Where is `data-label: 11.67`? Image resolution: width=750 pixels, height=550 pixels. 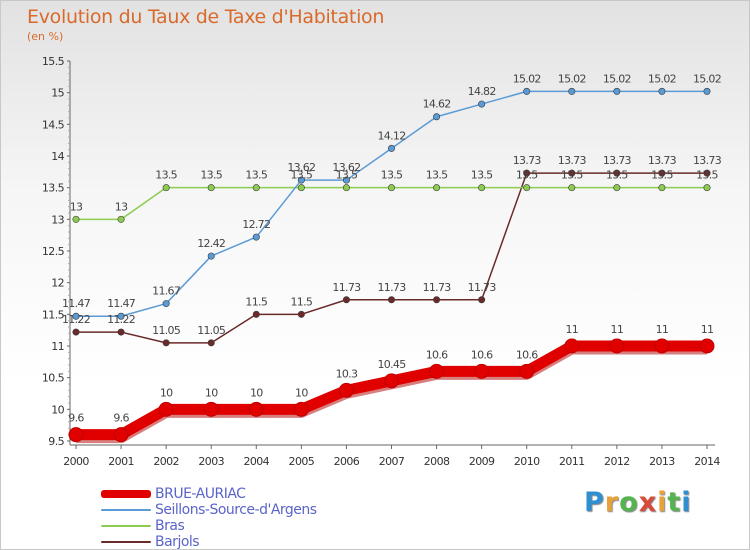
data-label: 11.67 is located at coordinates (166, 291).